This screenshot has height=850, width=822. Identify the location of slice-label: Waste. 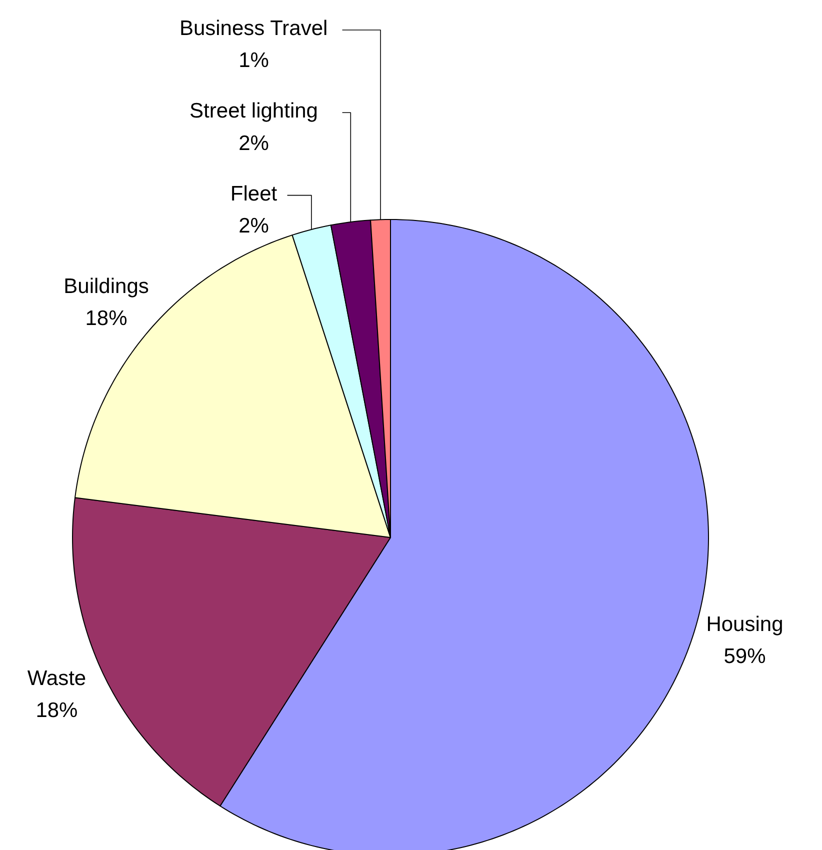
(56, 678).